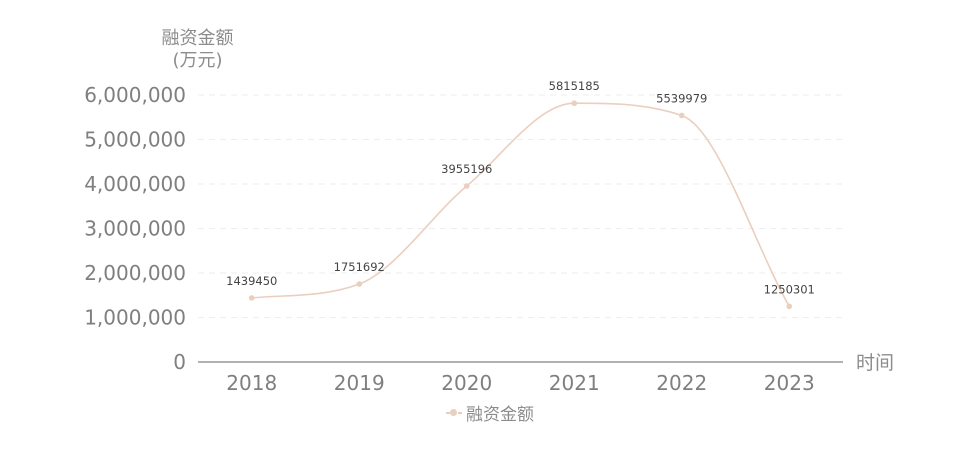 The width and height of the screenshot is (967, 466). What do you see at coordinates (574, 383) in the screenshot?
I see `x-tick-label: 2021` at bounding box center [574, 383].